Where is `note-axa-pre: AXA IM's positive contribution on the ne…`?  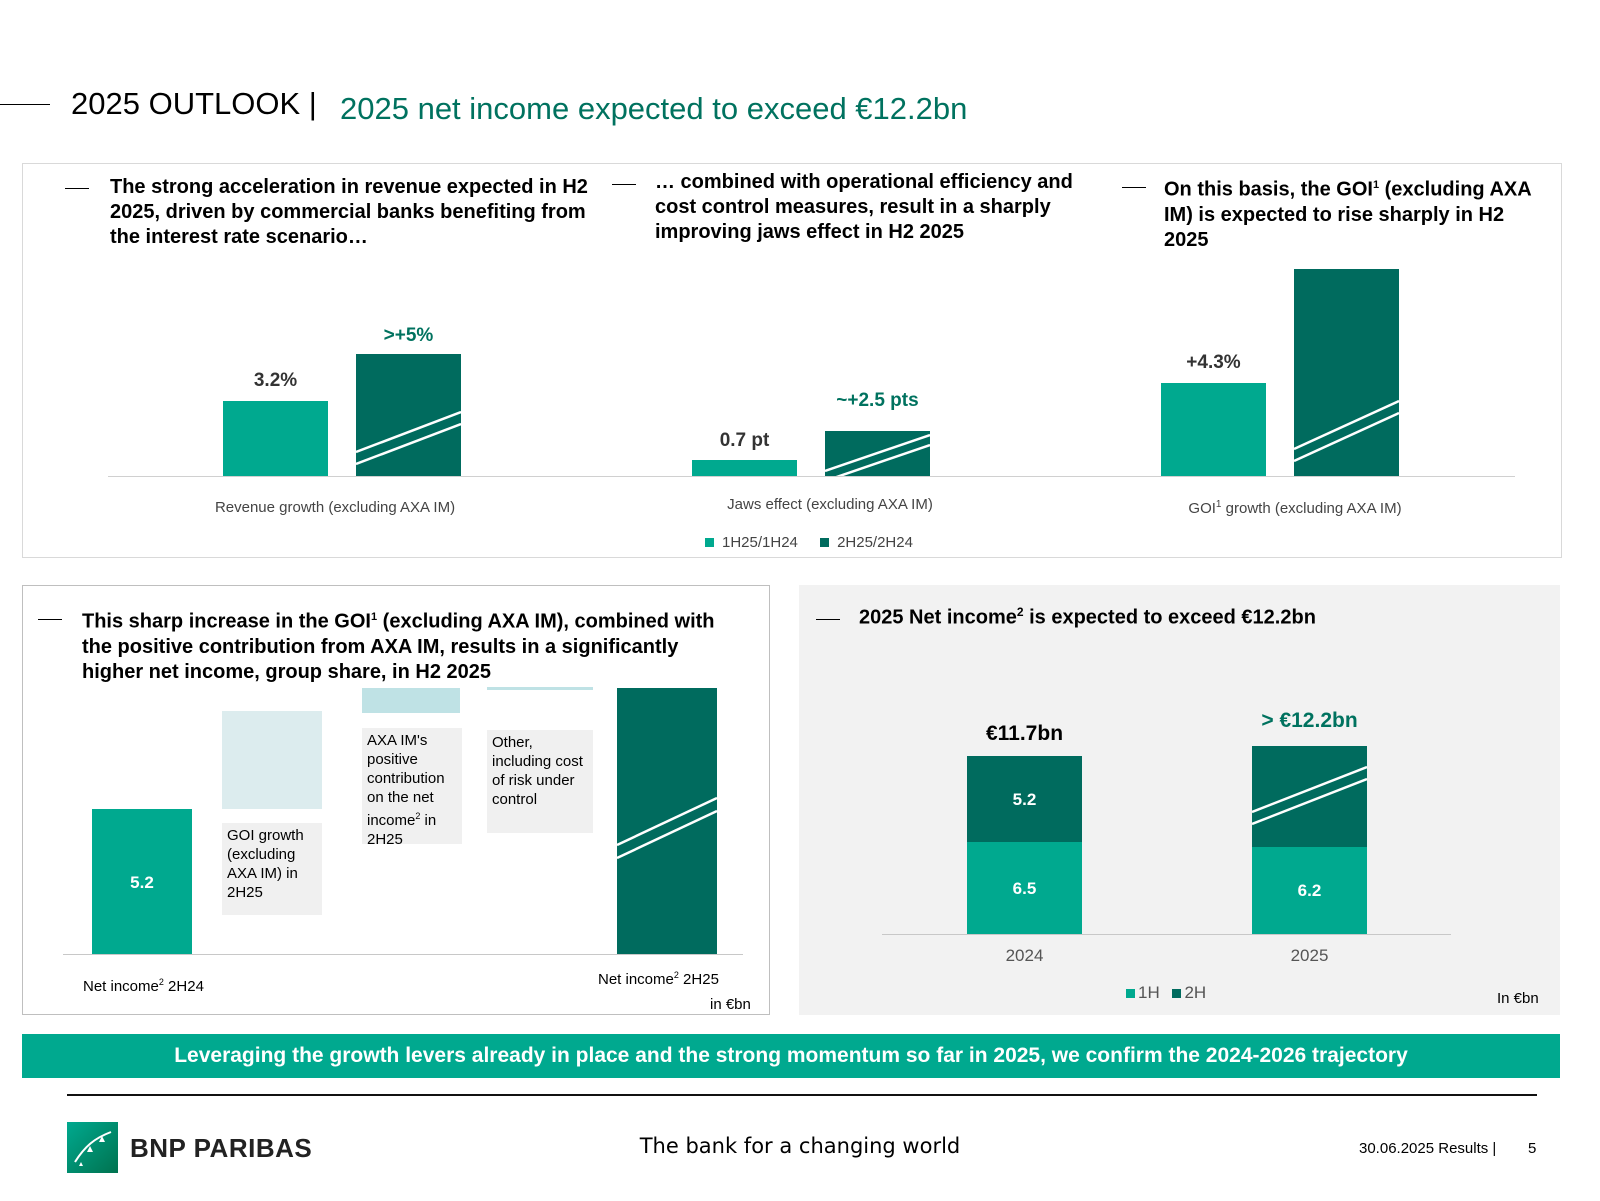
note-axa-pre: AXA IM's positive contribution on the ne… is located at coordinates (406, 780).